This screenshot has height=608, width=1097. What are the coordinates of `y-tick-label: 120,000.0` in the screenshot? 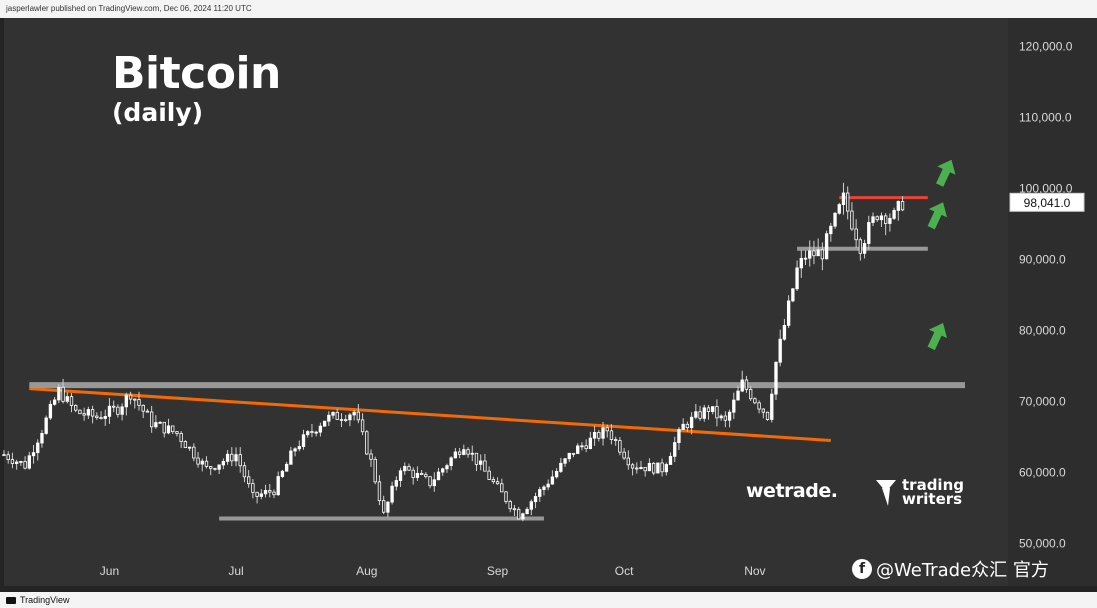 It's located at (1046, 46).